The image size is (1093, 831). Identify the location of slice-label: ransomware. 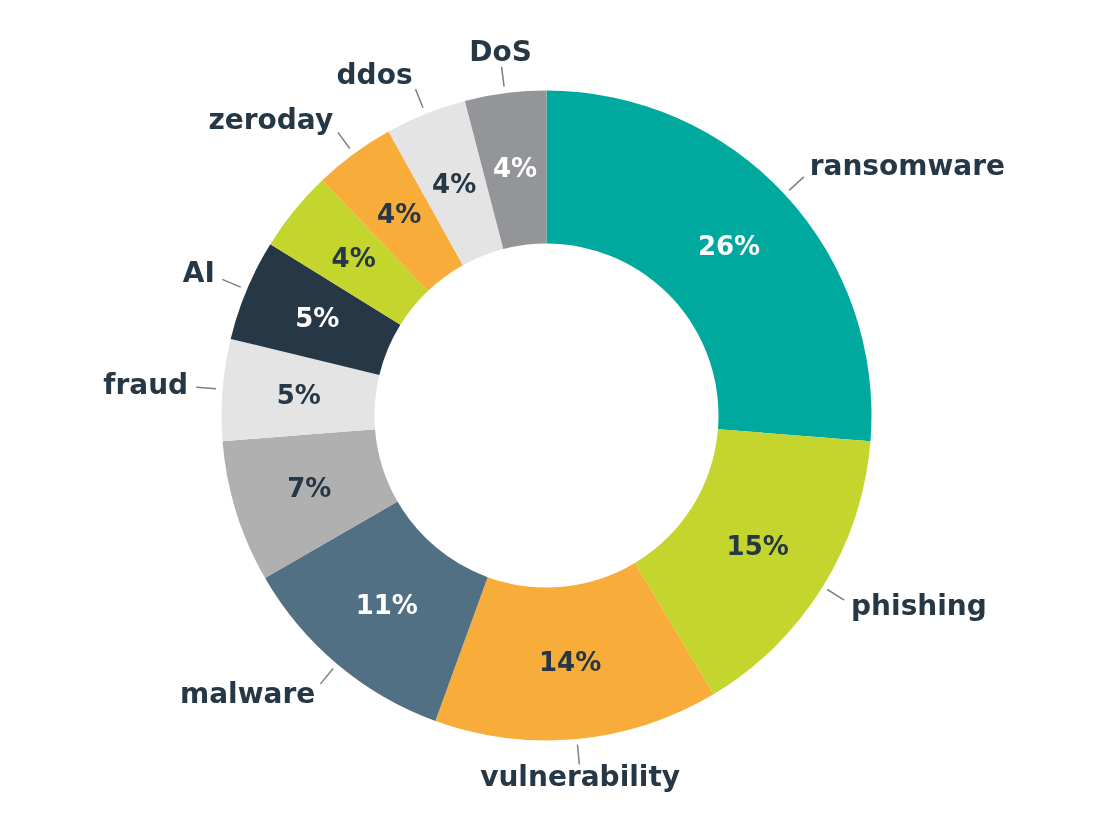
(907, 166).